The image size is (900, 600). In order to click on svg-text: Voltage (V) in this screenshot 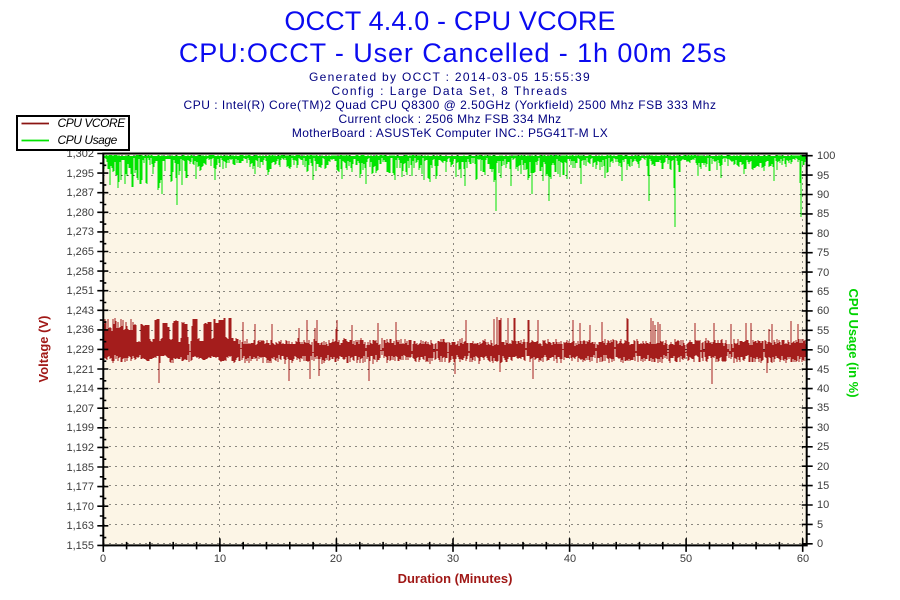, I will do `click(43, 349)`.